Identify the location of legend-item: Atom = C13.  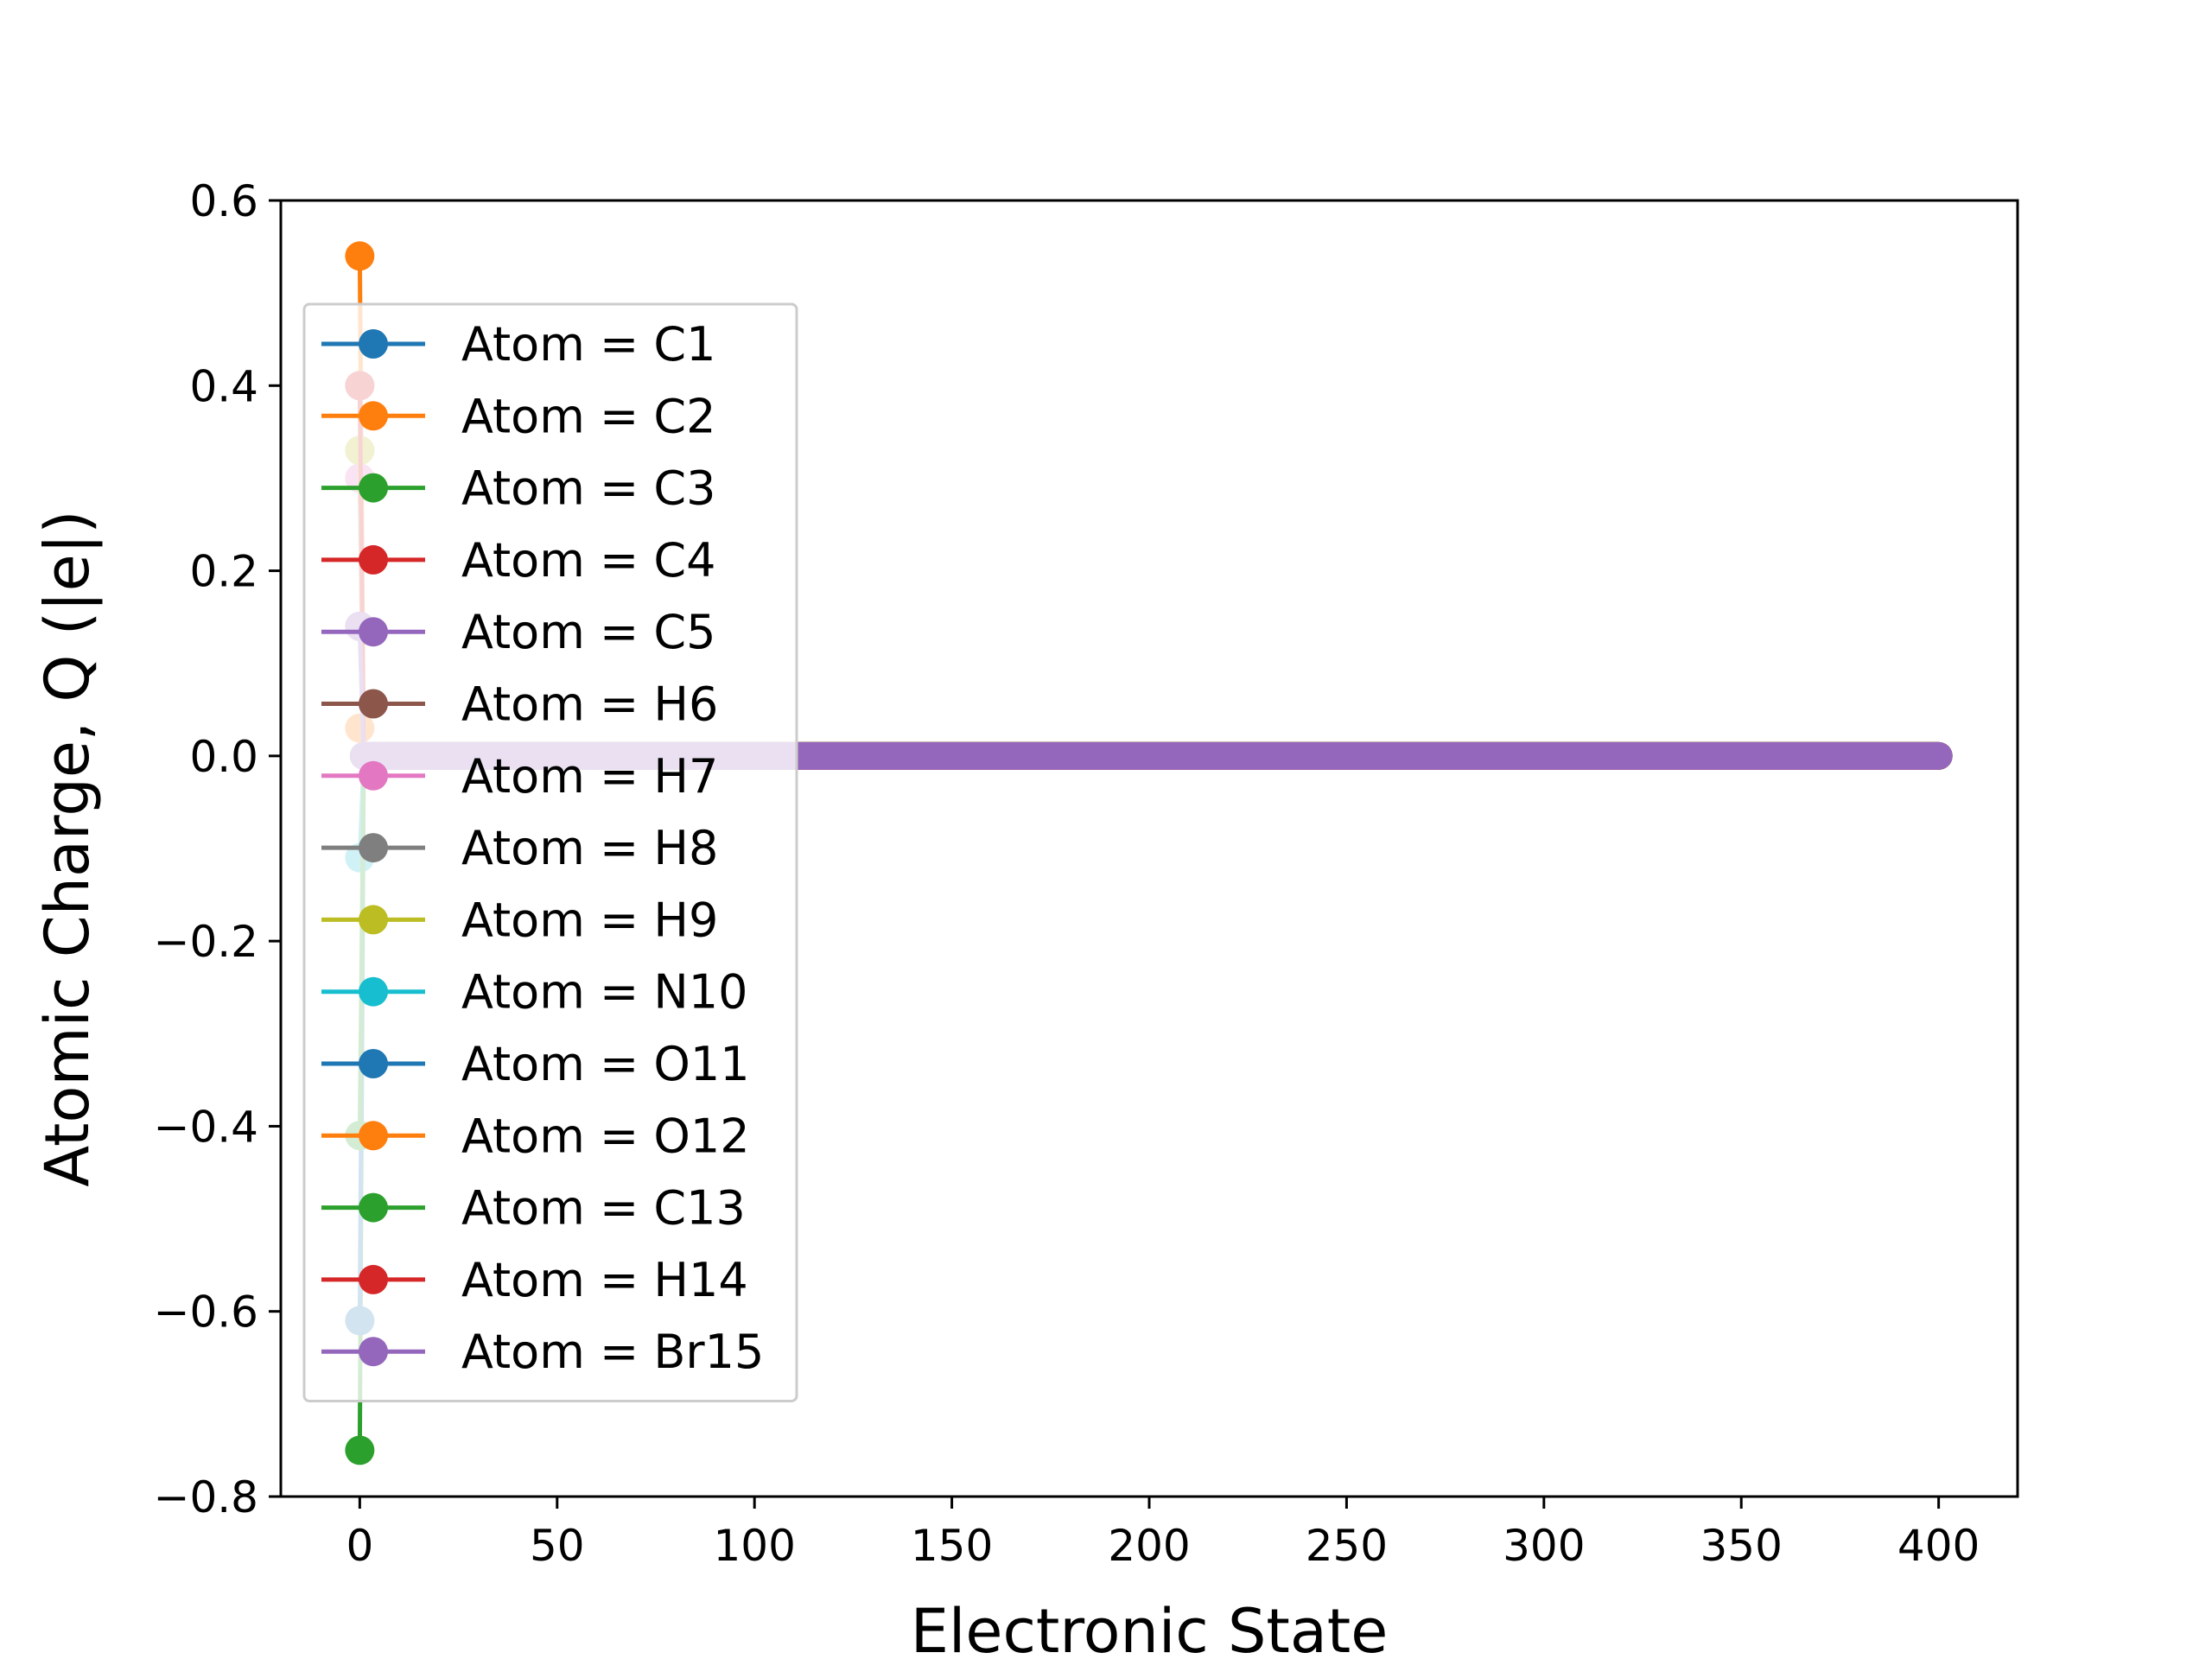
(533, 1208).